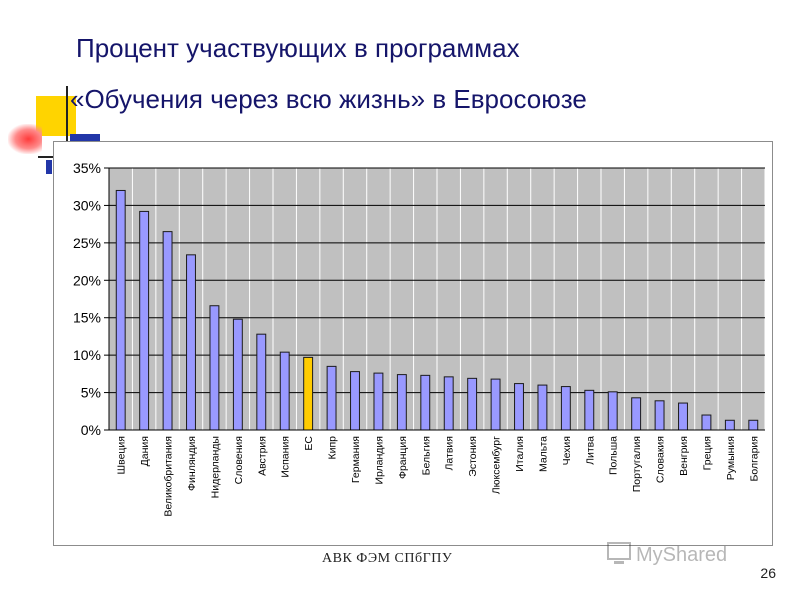 Image resolution: width=800 pixels, height=600 pixels. Describe the element at coordinates (49, 167) in the screenshot. I see `decor-blue-mark` at that location.